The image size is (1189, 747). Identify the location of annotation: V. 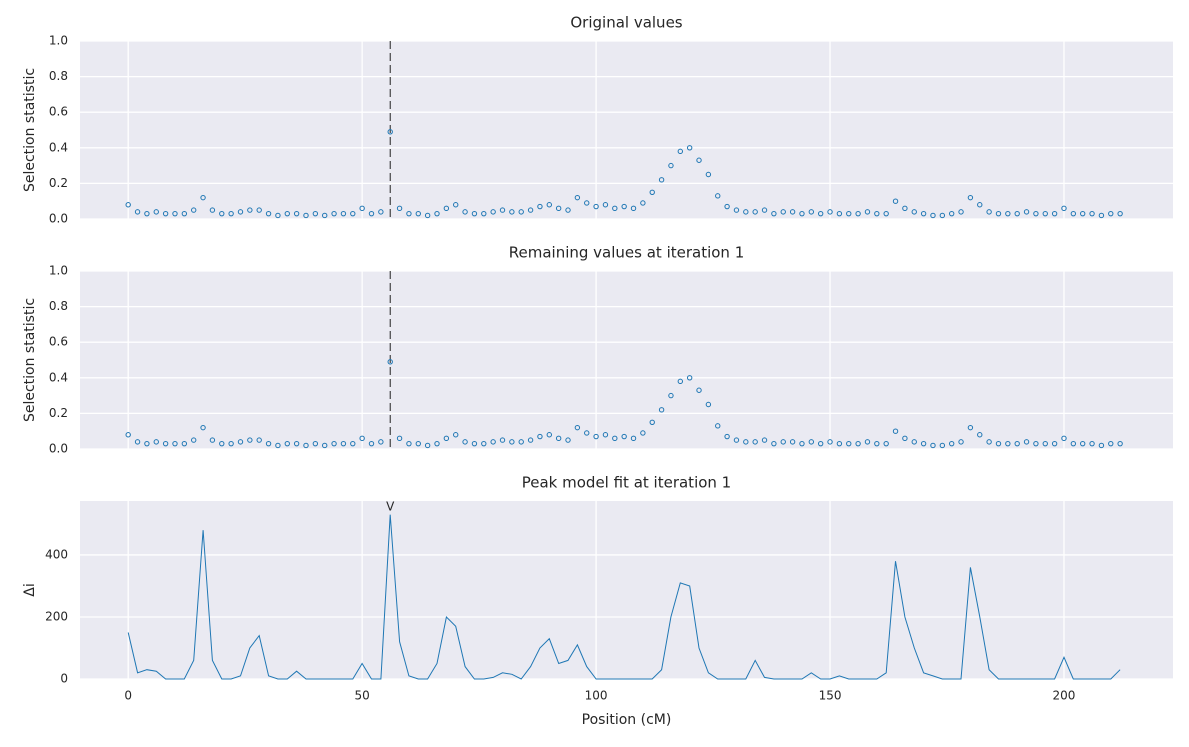
(390, 507).